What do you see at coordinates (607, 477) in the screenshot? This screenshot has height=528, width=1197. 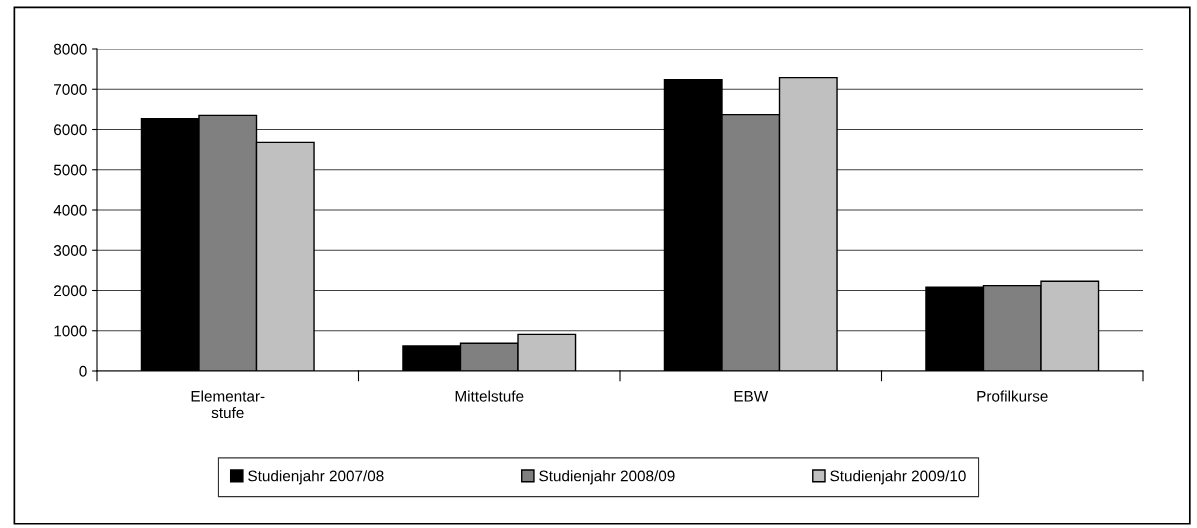 I see `legend-label: Studienjahr 2008/09` at bounding box center [607, 477].